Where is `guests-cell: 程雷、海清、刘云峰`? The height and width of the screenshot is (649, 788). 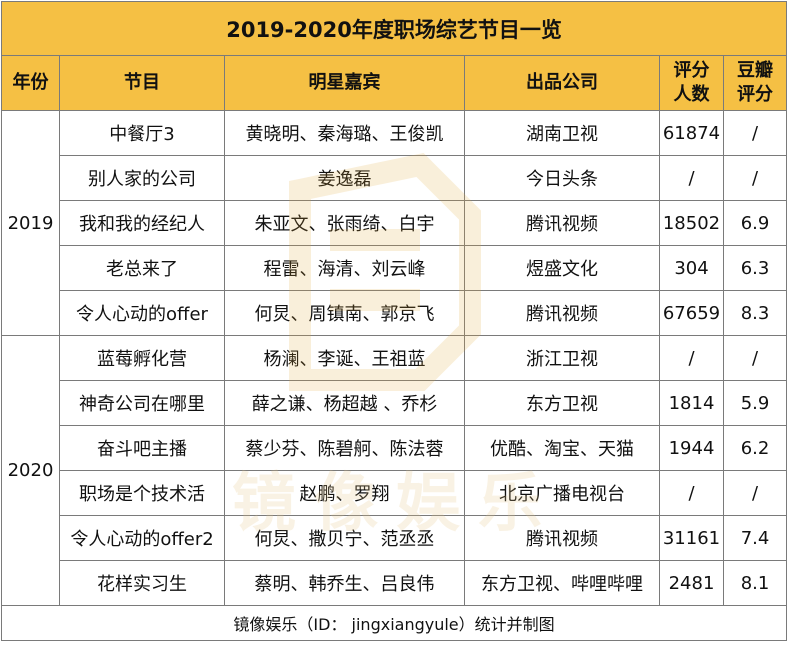
guests-cell: 程雷、海清、刘云峰 is located at coordinates (344, 268).